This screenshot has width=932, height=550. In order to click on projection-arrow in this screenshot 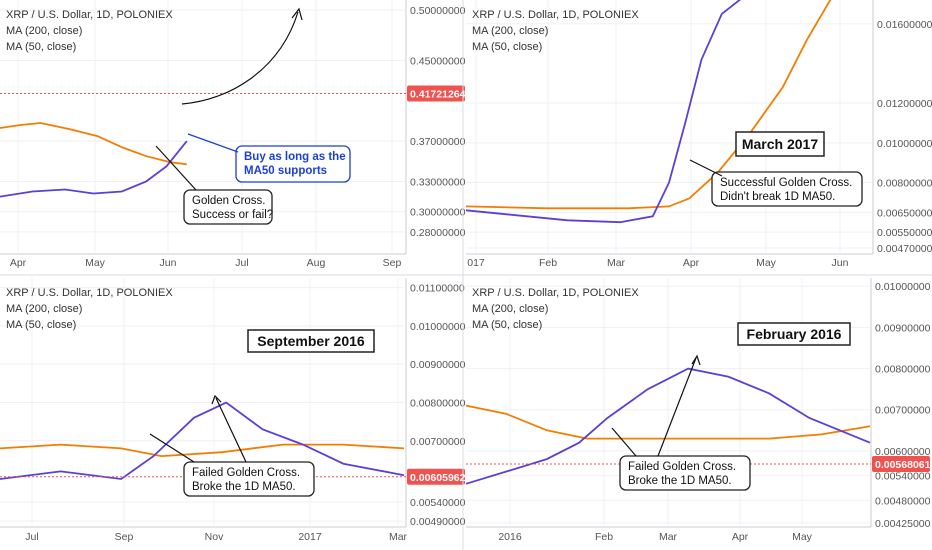, I will do `click(240, 58)`.